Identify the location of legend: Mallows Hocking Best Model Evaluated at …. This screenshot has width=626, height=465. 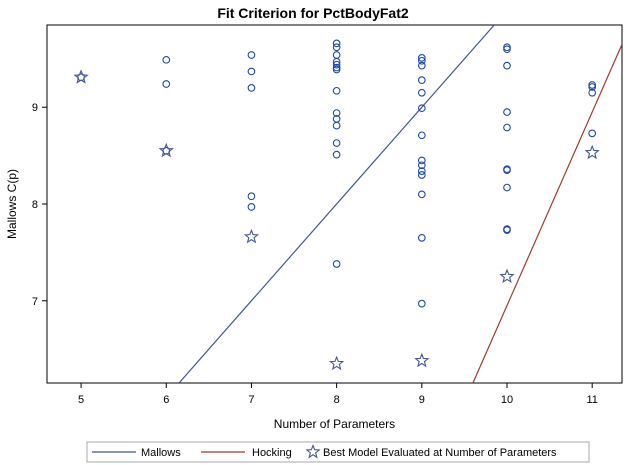
(338, 452).